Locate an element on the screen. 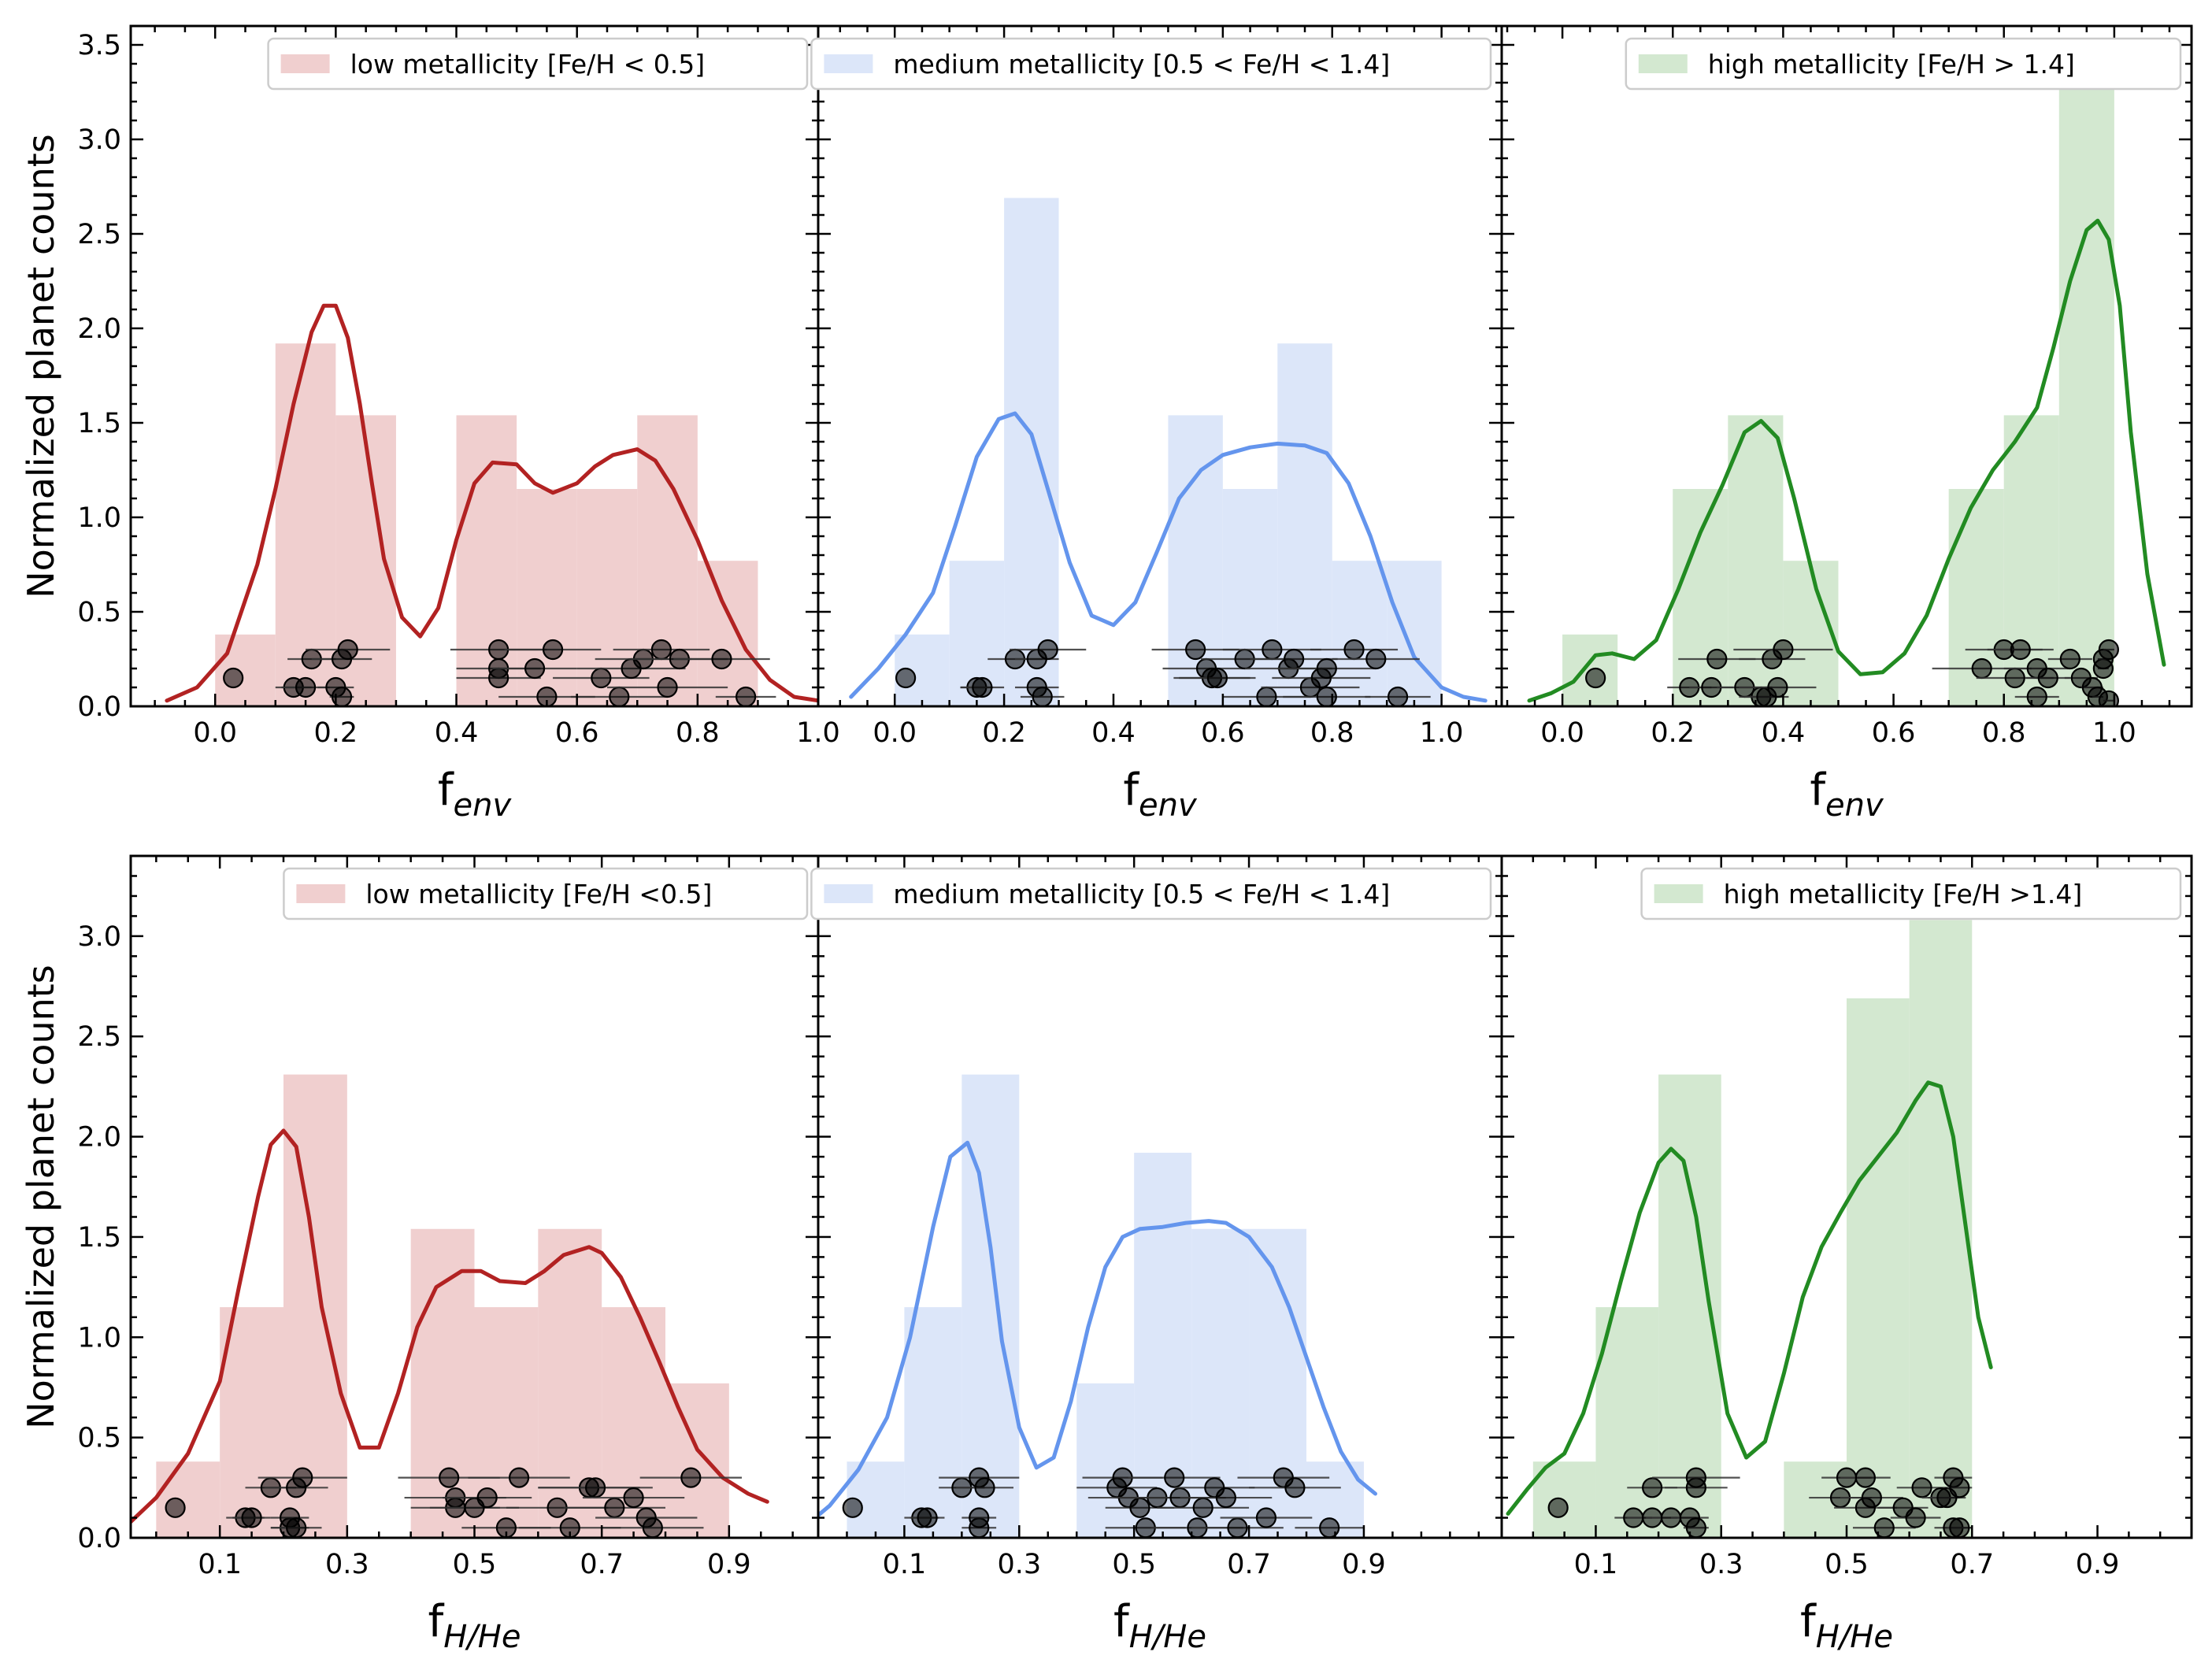  legend: low metallicity [Fe/H < 0.5] is located at coordinates (538, 64).